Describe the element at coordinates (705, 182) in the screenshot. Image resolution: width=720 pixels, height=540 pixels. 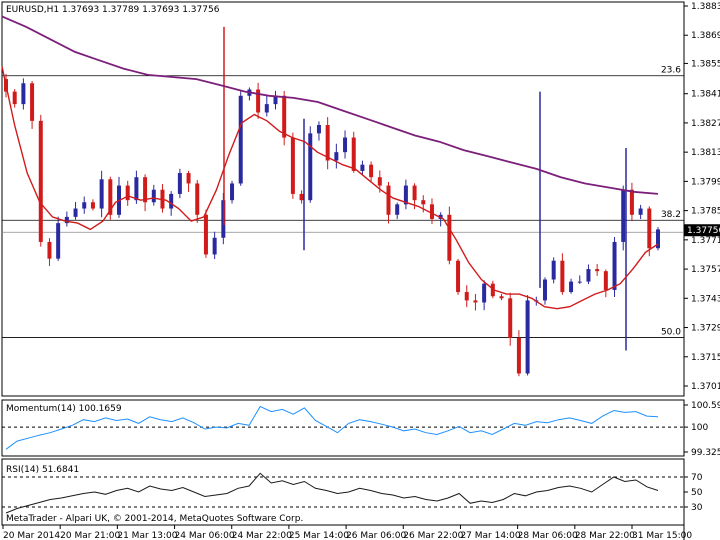
I see `price-tick-label: 1.37990` at that location.